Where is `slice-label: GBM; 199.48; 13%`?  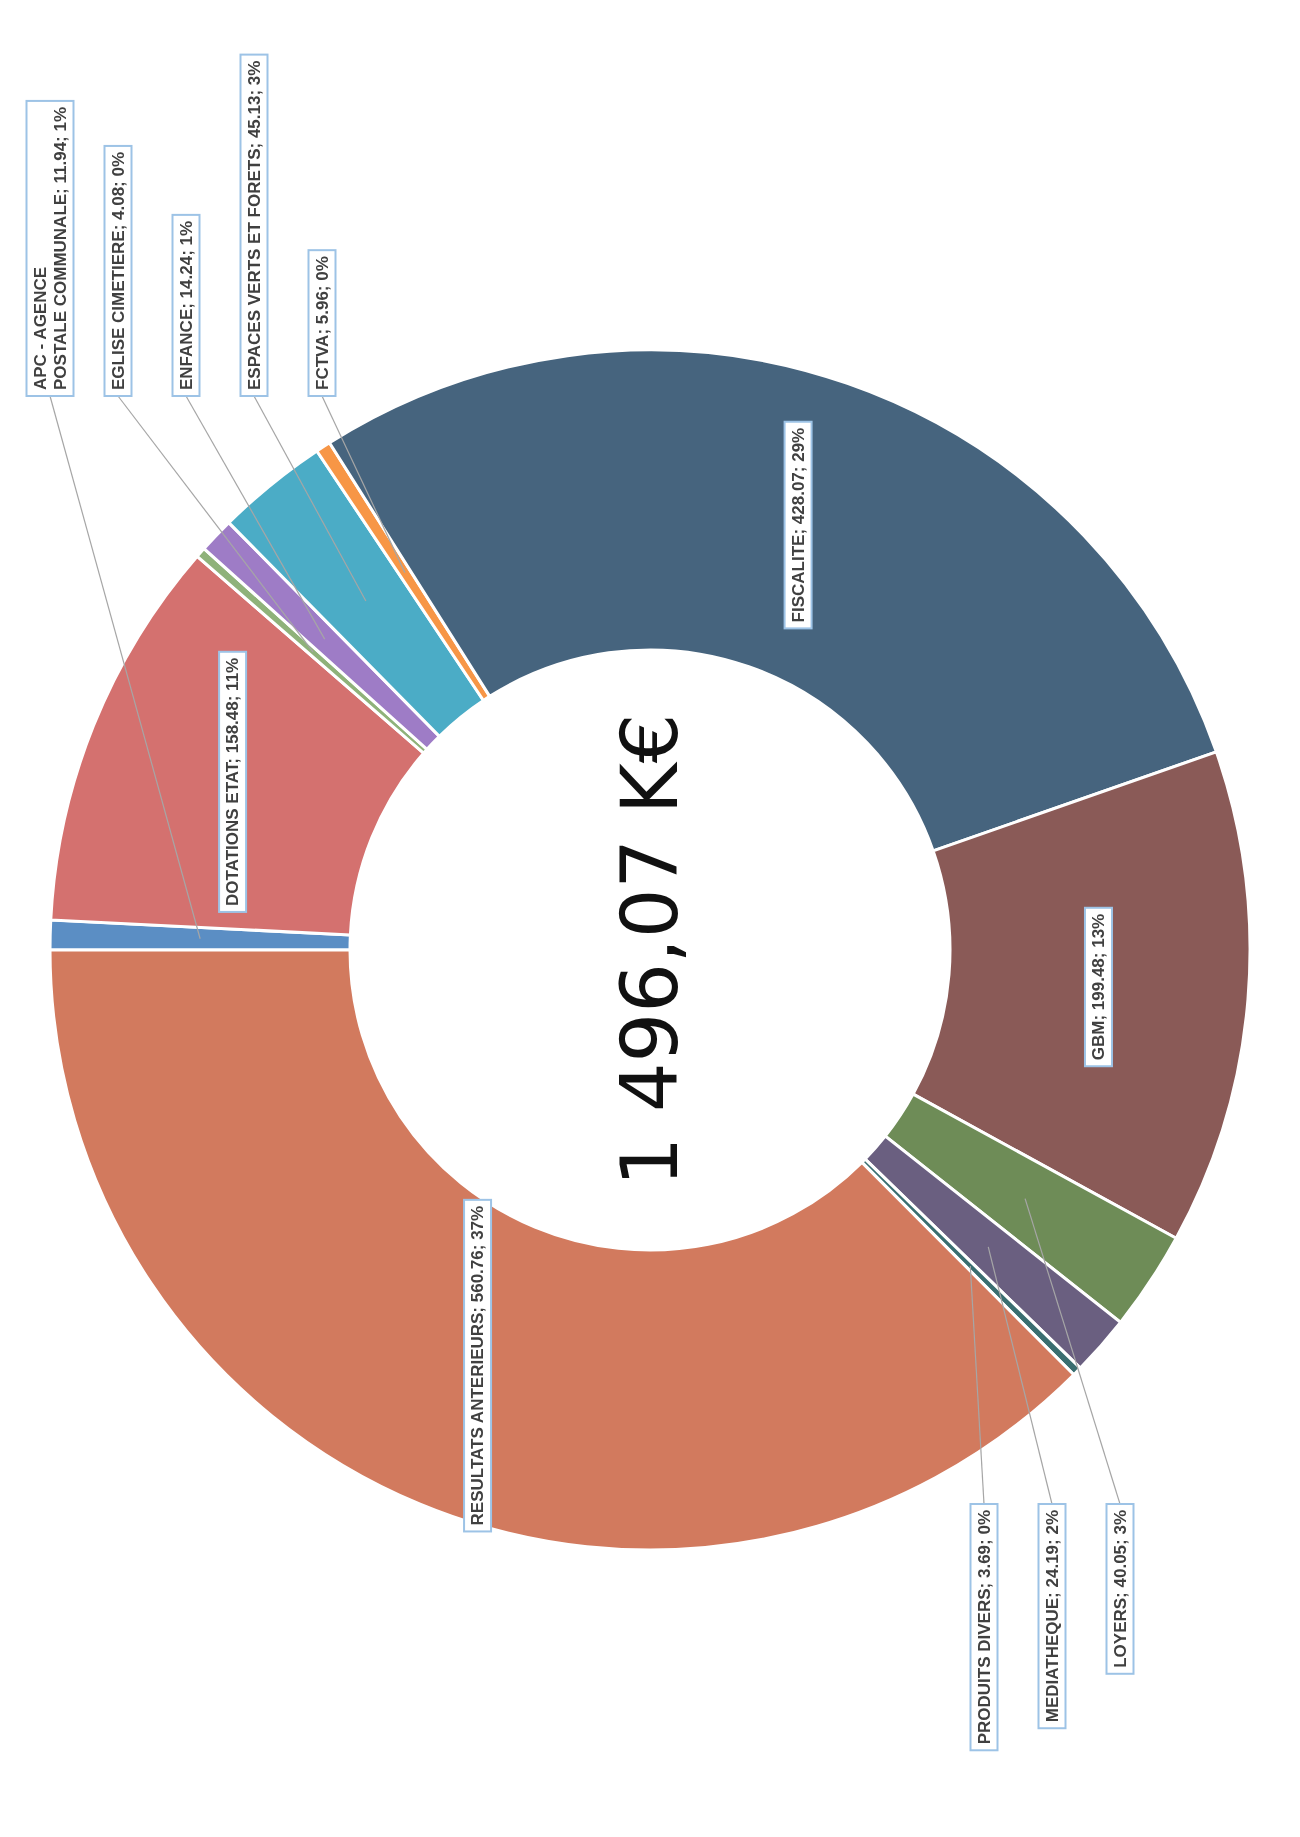 slice-label: GBM; 199.48; 13% is located at coordinates (1098, 987).